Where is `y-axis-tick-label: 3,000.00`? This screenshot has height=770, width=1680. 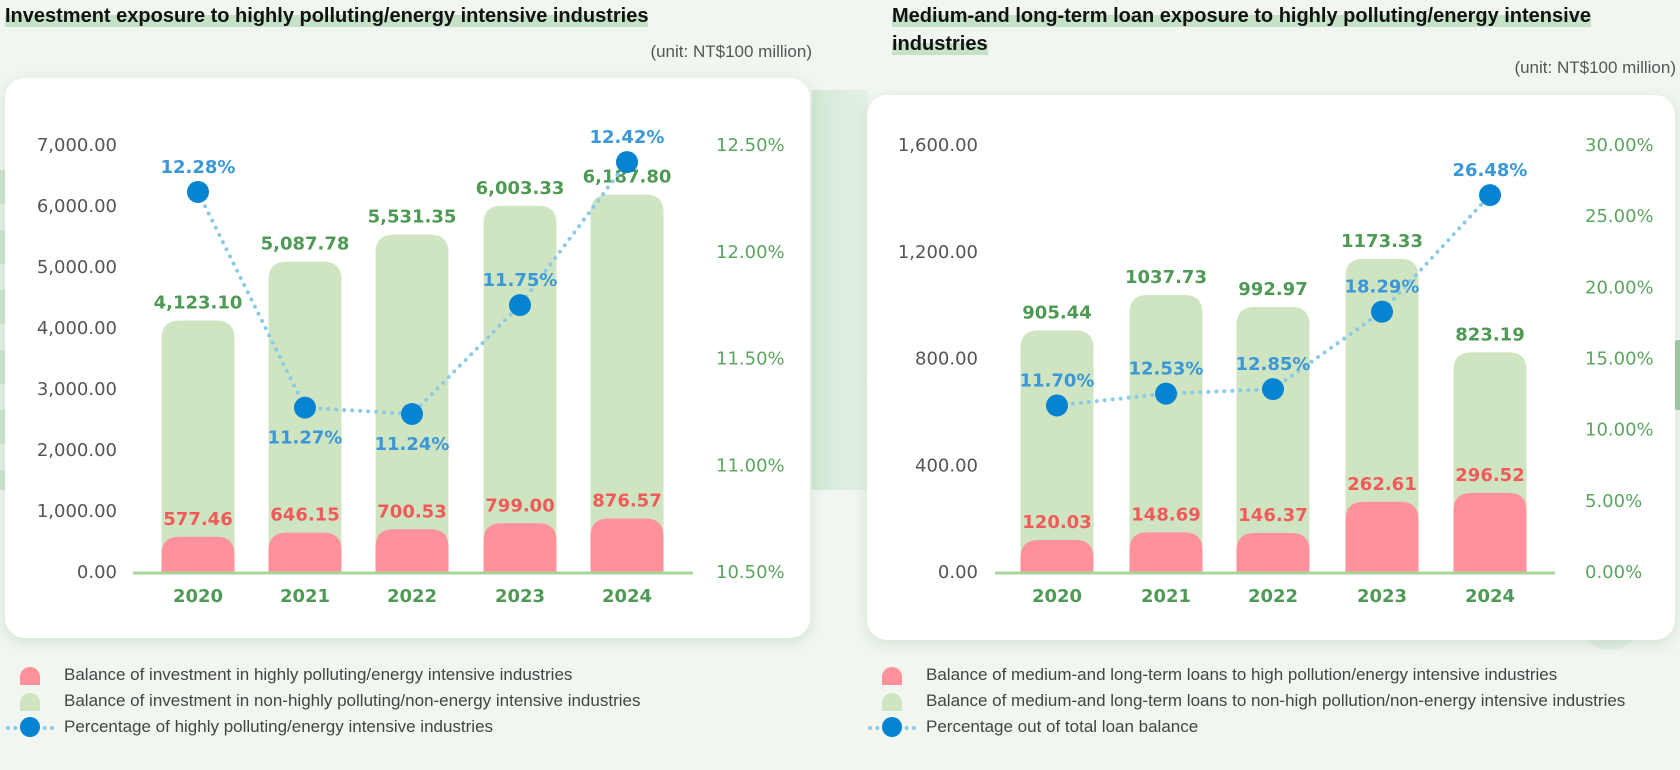
y-axis-tick-label: 3,000.00 is located at coordinates (77, 389).